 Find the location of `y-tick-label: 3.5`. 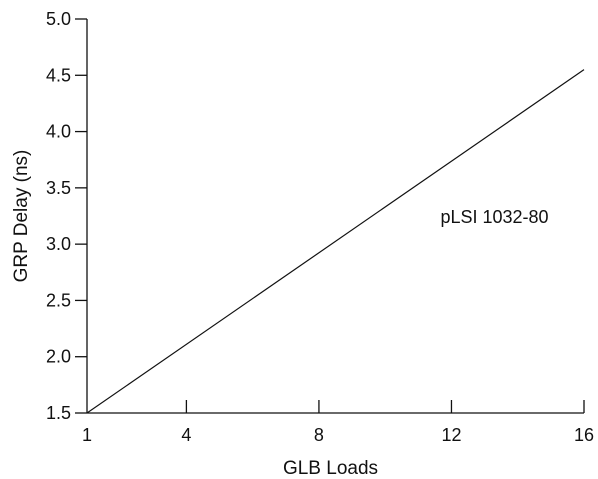

y-tick-label: 3.5 is located at coordinates (58, 188).